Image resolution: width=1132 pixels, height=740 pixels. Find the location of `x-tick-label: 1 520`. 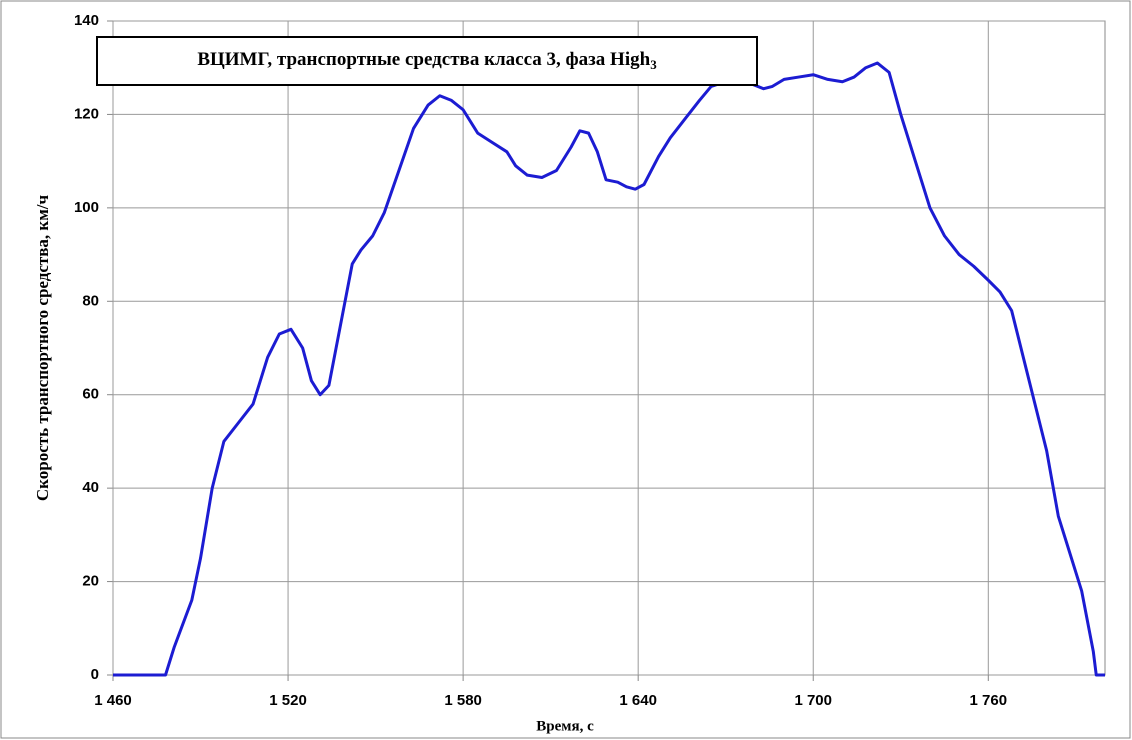

x-tick-label: 1 520 is located at coordinates (288, 700).